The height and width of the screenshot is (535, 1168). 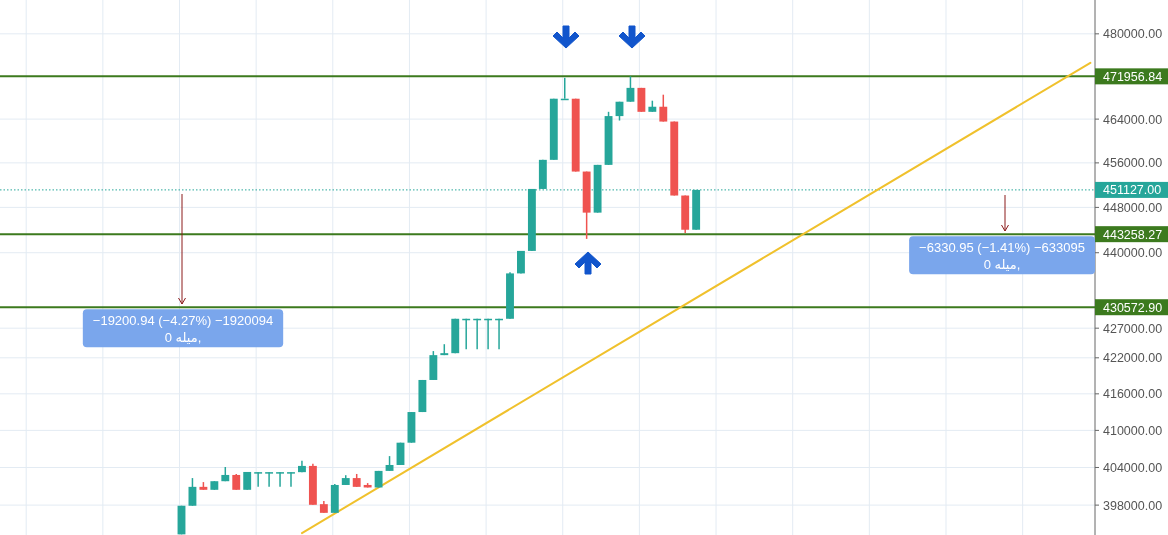 I want to click on y-tick-label: 398000.00, so click(x=1133, y=505).